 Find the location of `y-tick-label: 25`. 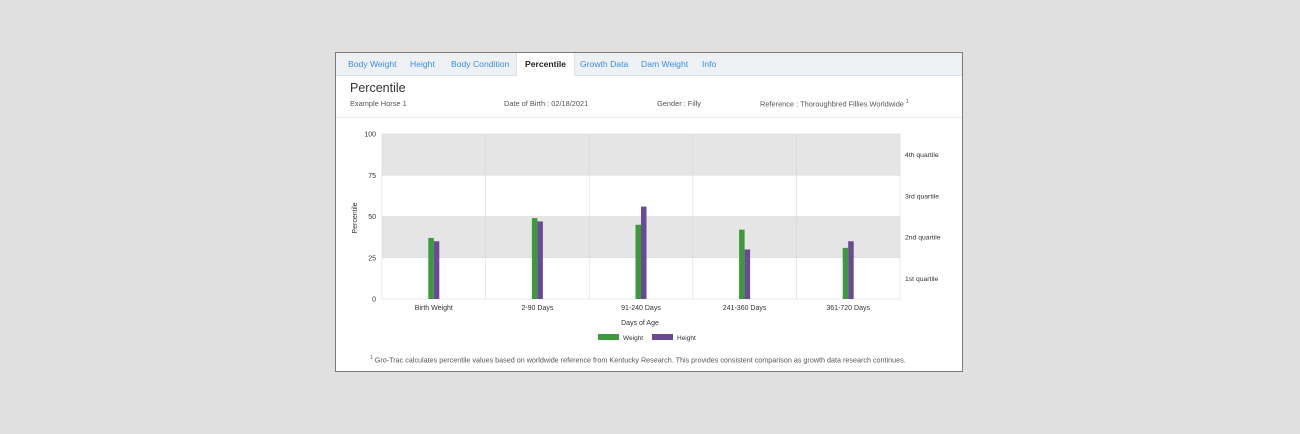

y-tick-label: 25 is located at coordinates (372, 258).